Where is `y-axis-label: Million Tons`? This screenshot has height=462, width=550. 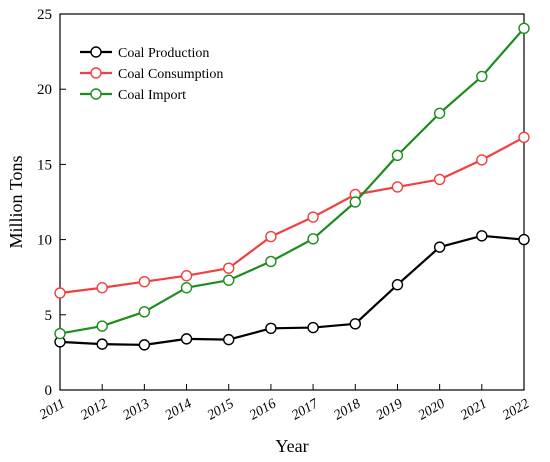
y-axis-label: Million Tons is located at coordinates (16, 202).